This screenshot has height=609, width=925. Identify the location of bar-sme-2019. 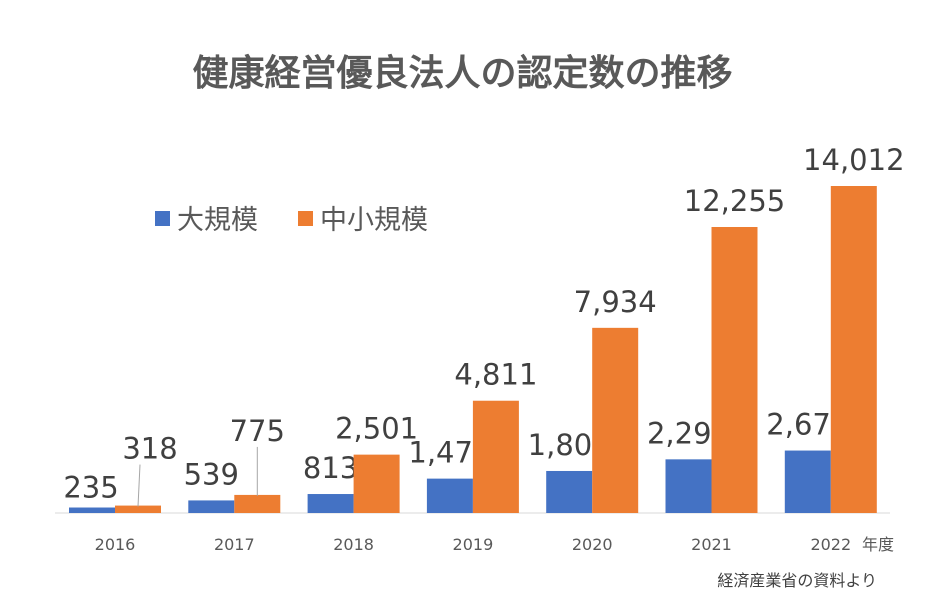
(495, 456).